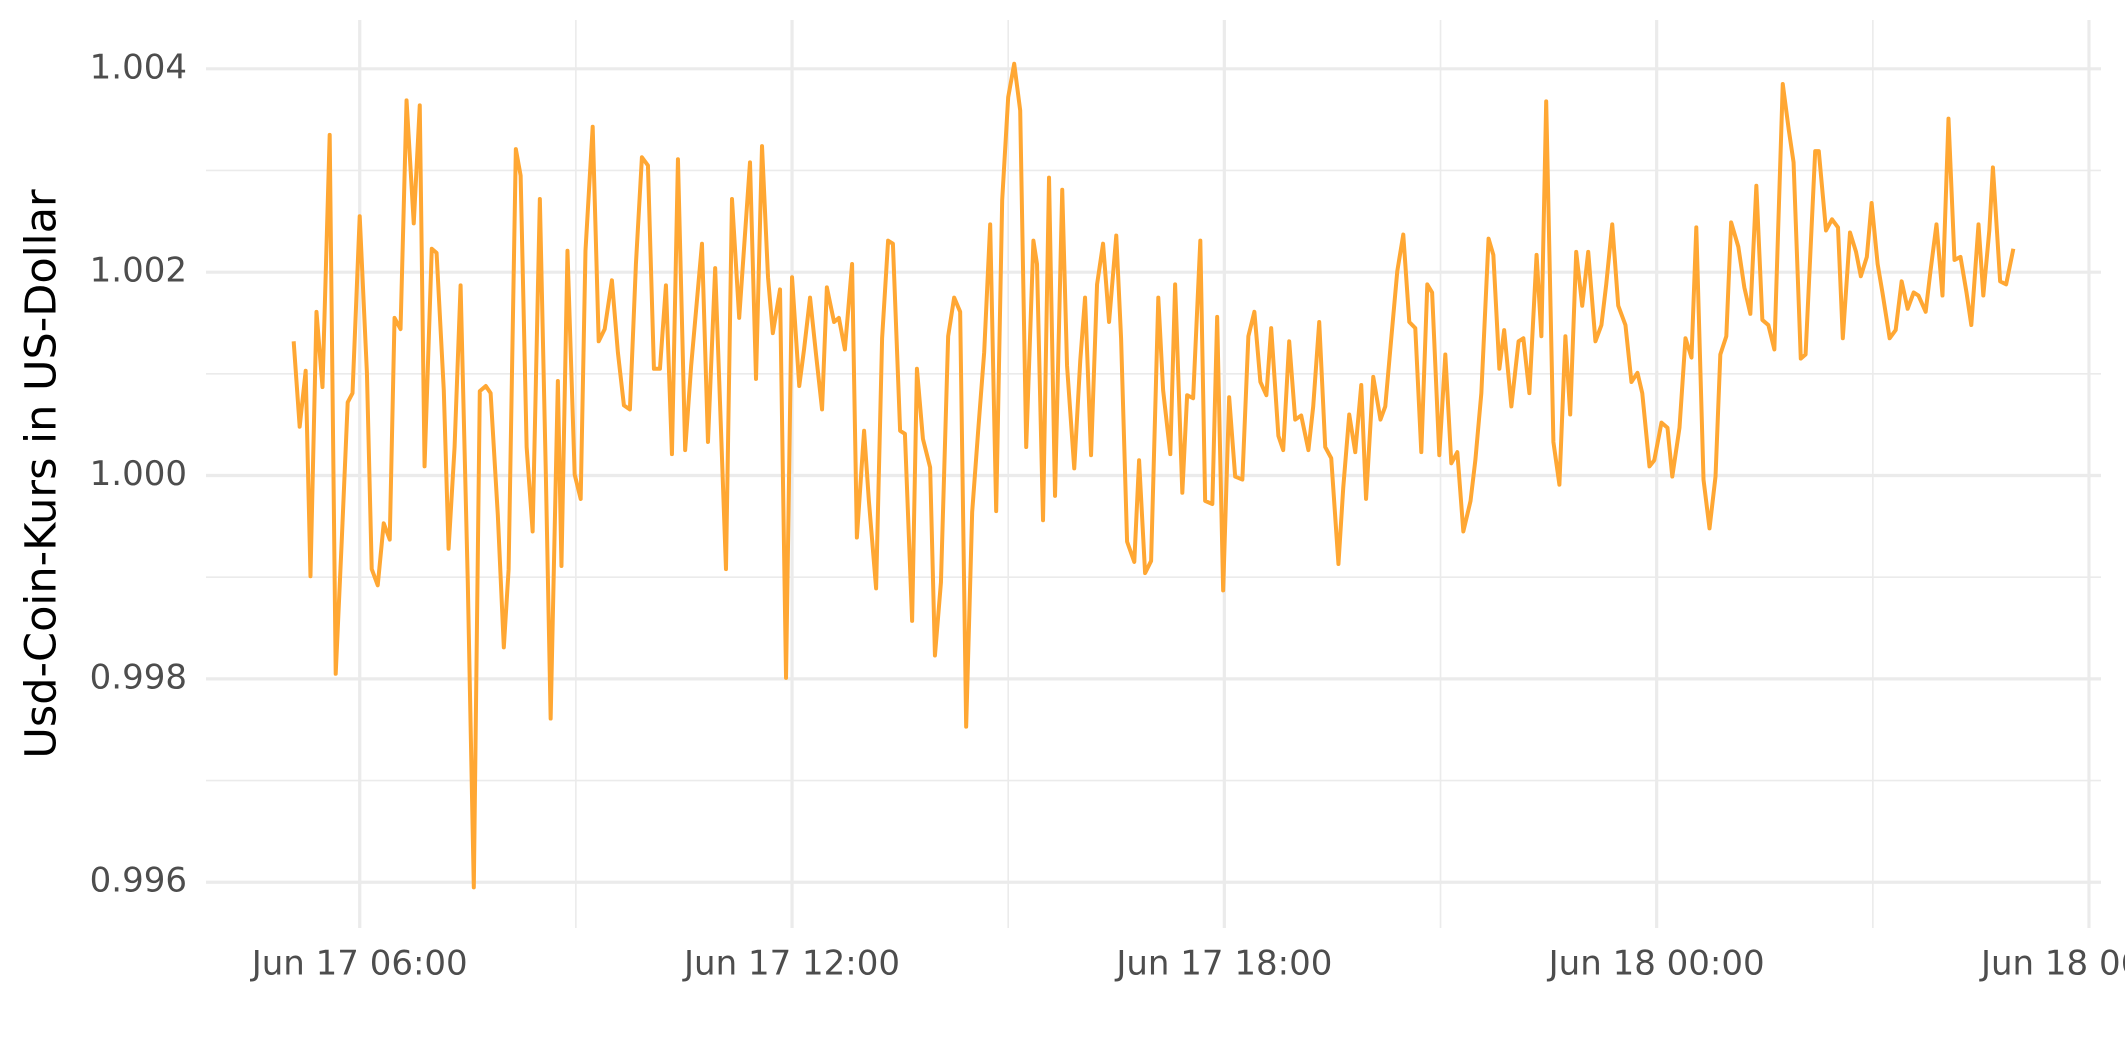 The height and width of the screenshot is (1062, 2125). Describe the element at coordinates (138, 474) in the screenshot. I see `y-tick-label: 1.000` at that location.